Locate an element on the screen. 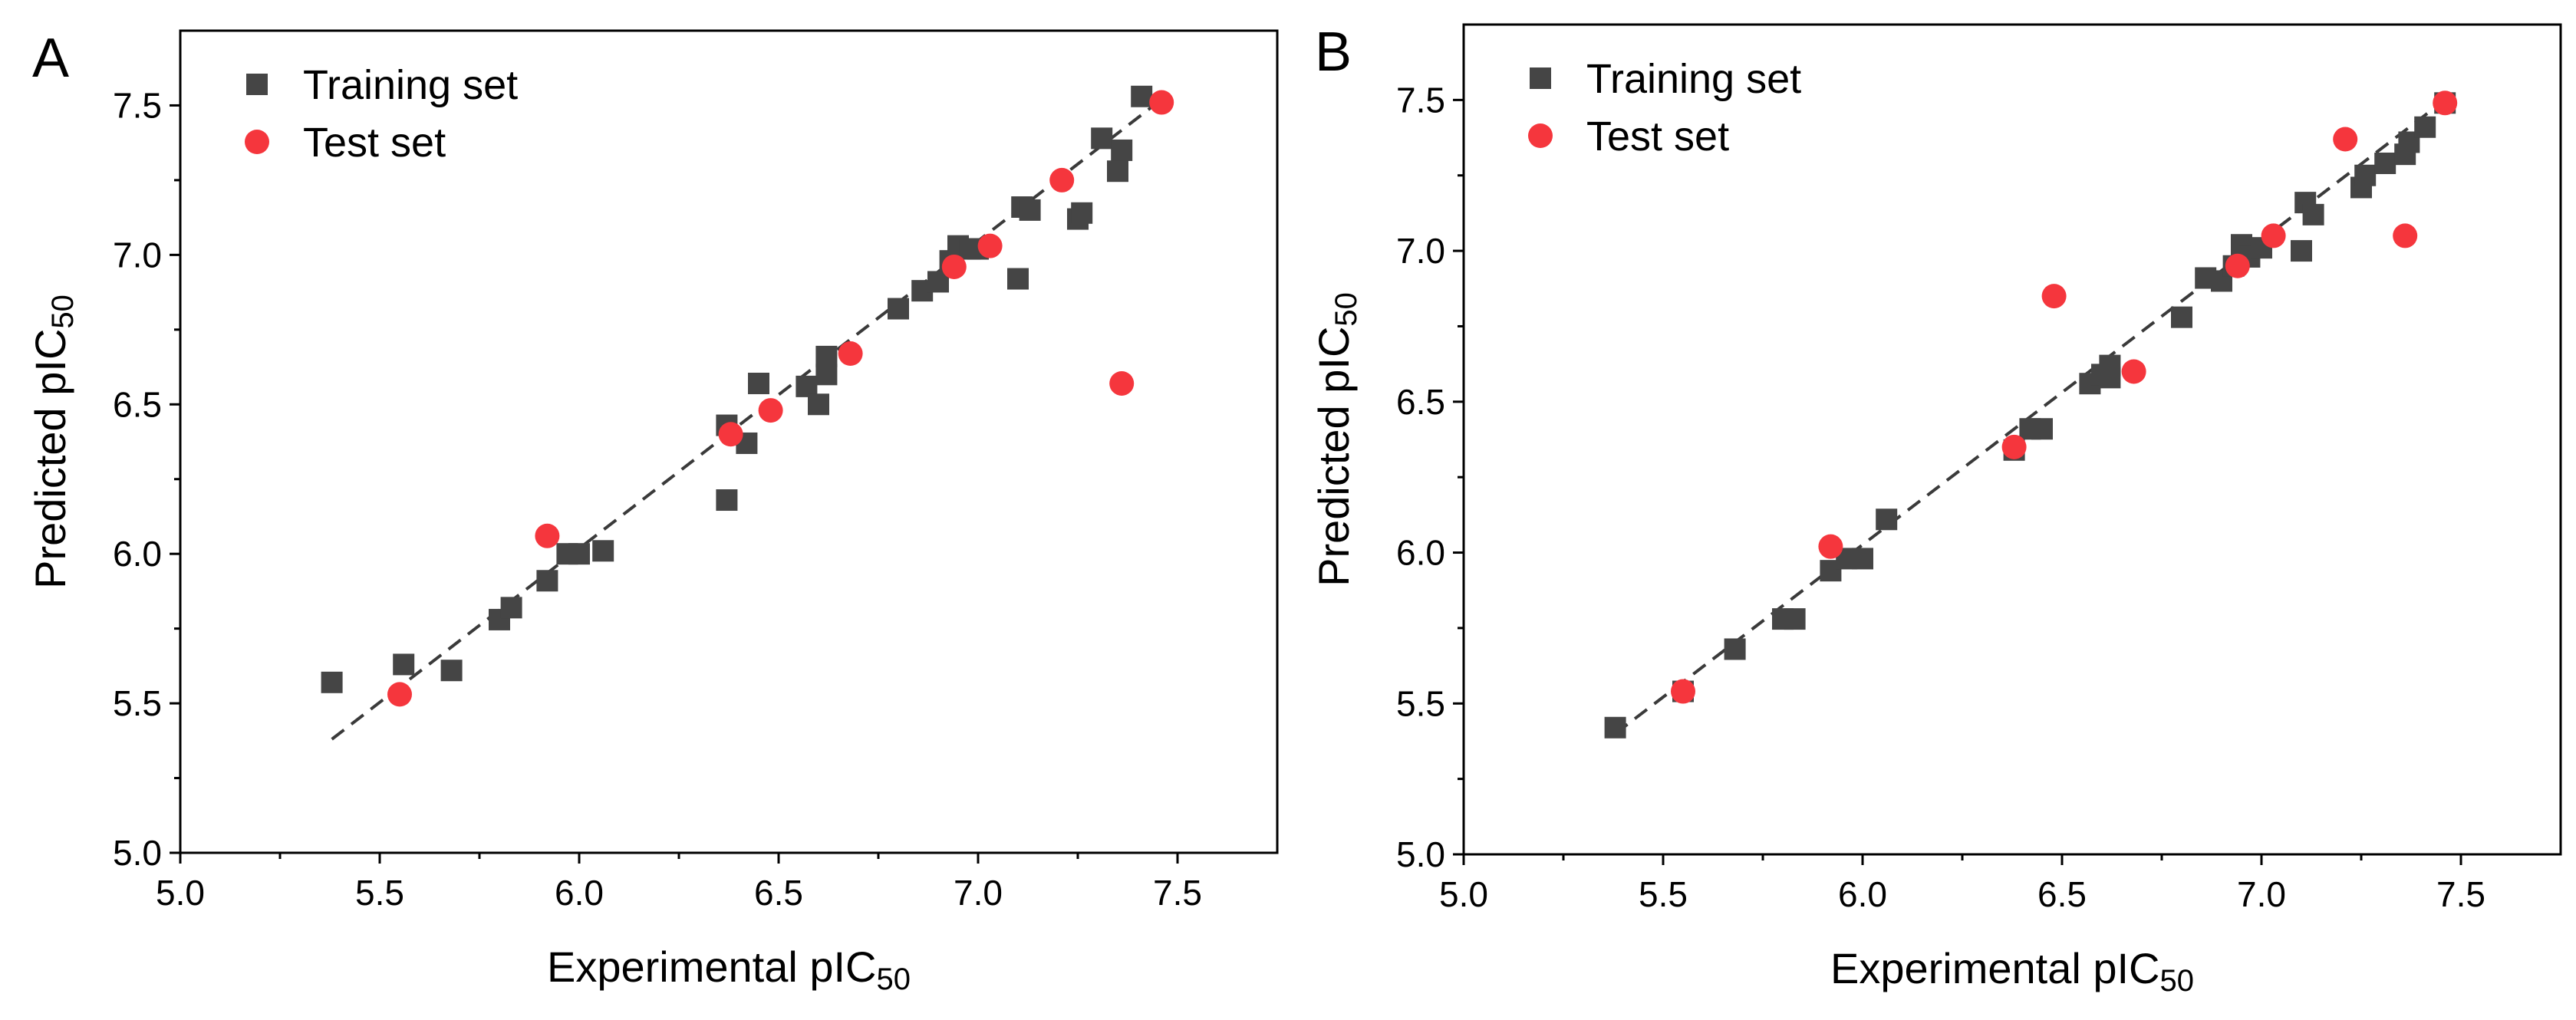  y-tick-label-a: 5.5 is located at coordinates (137, 703).